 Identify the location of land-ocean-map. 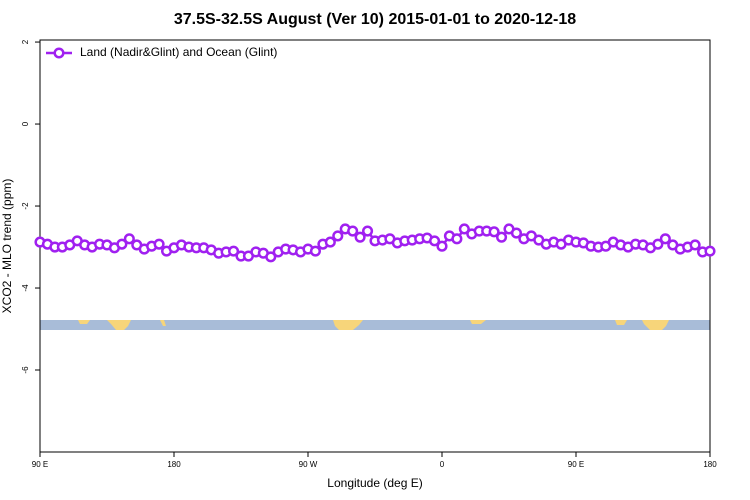
(375, 325).